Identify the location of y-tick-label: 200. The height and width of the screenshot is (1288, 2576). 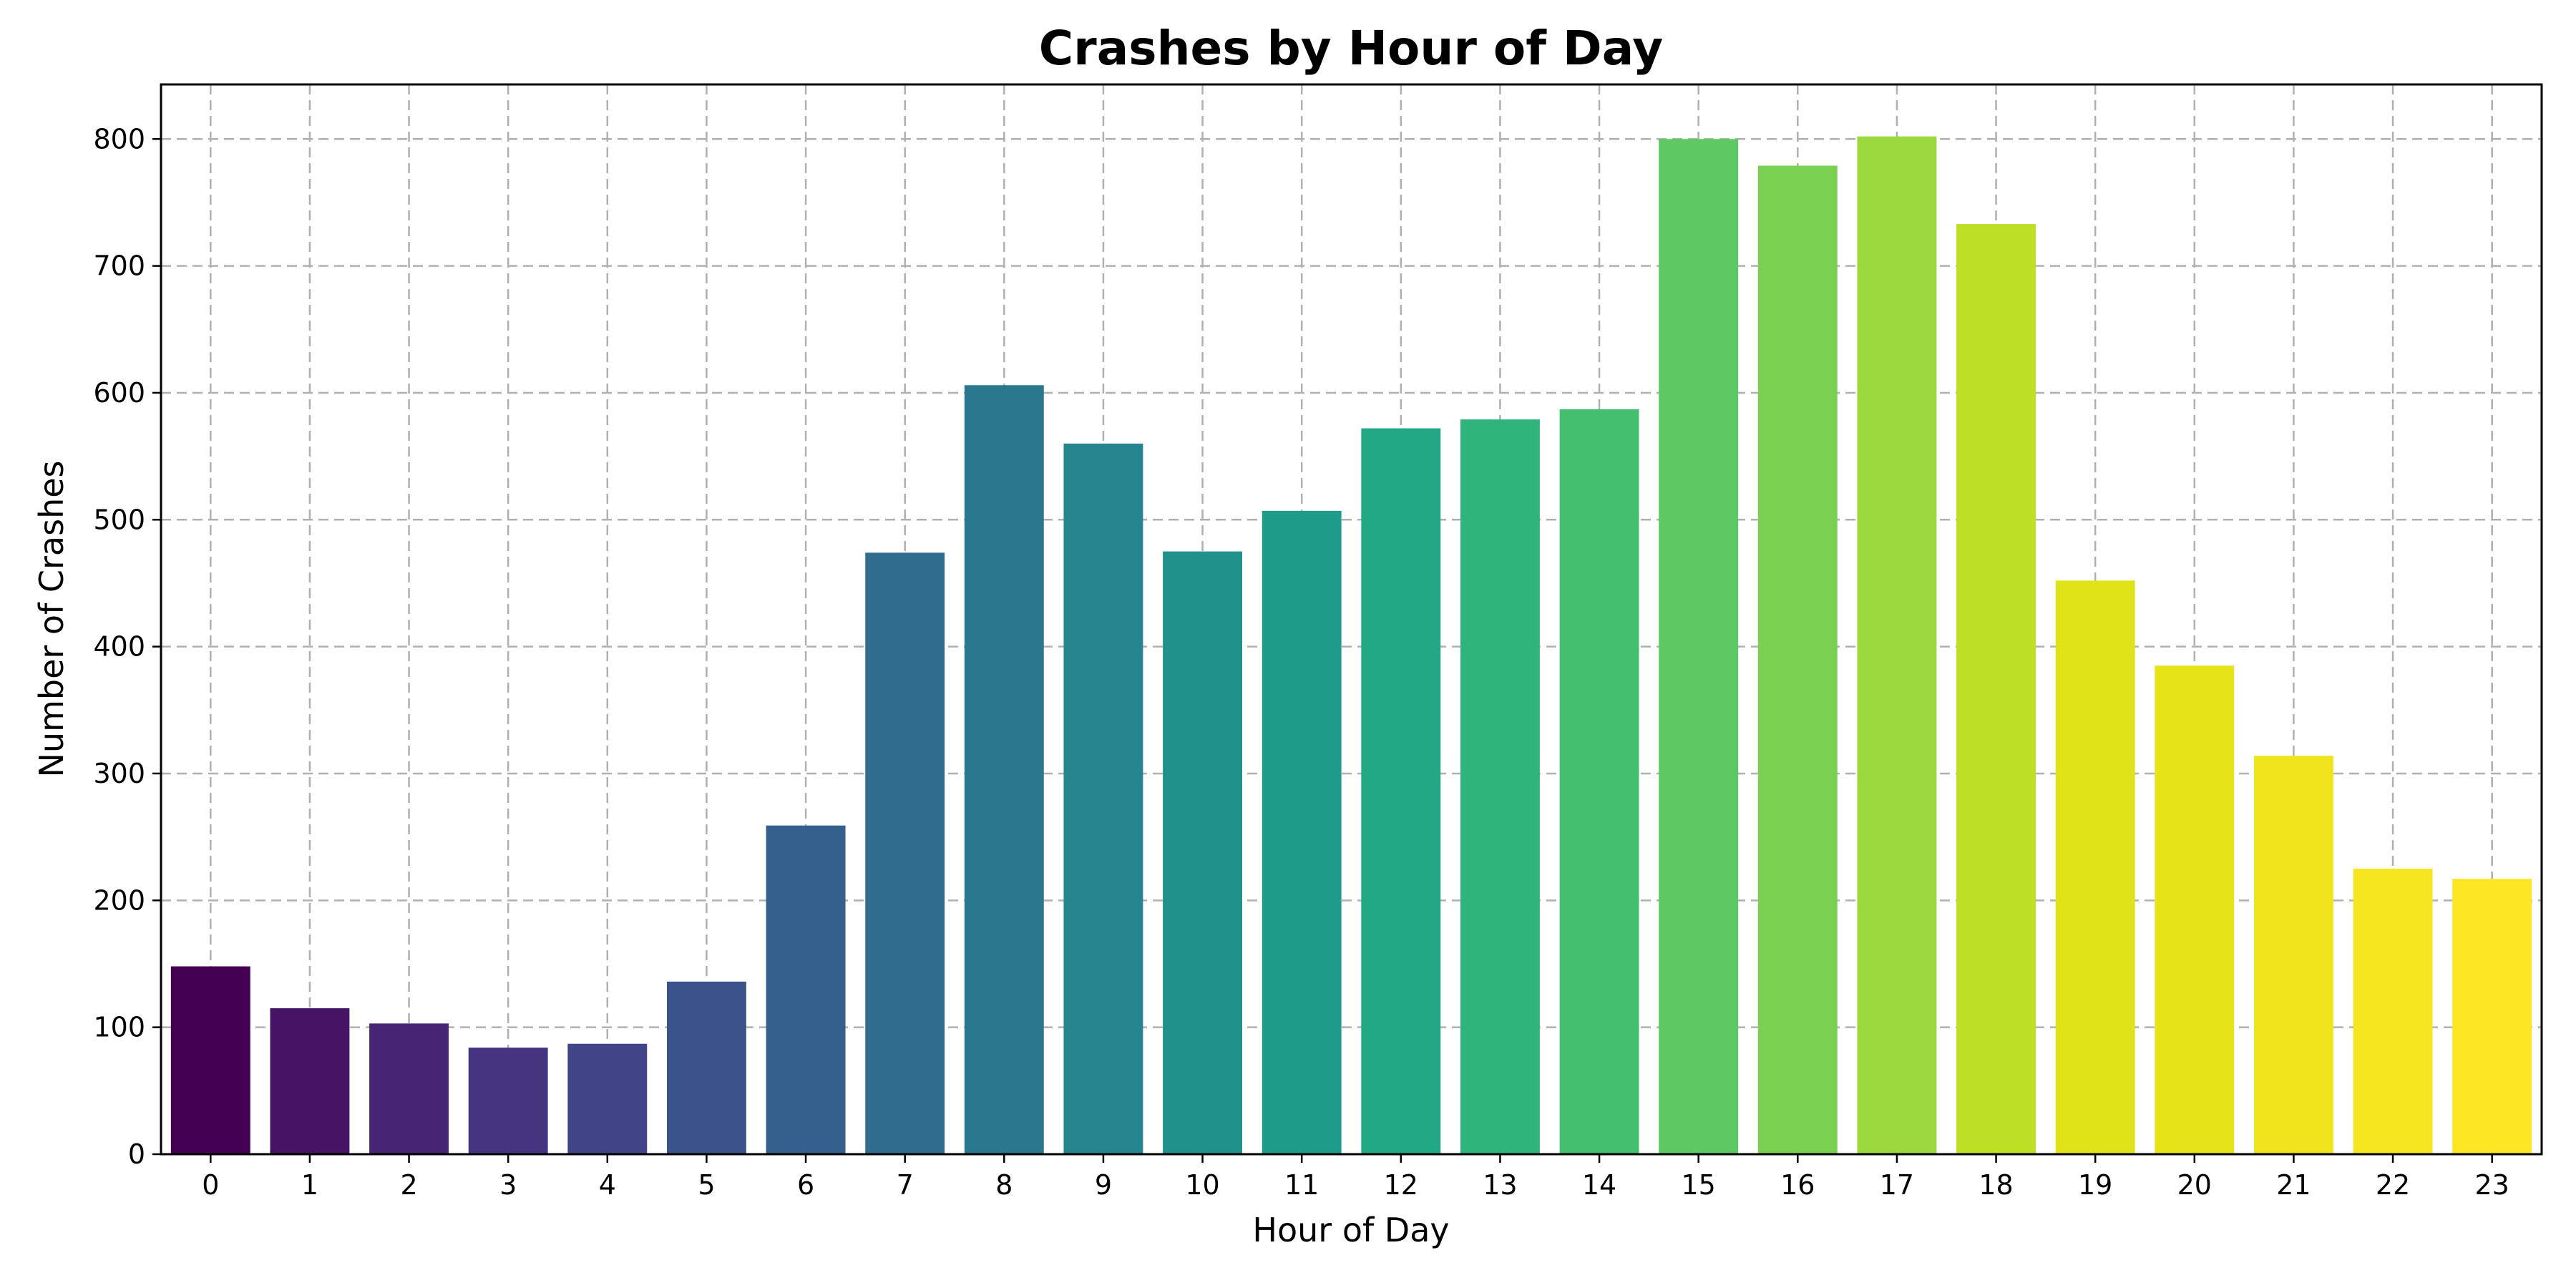
(119, 900).